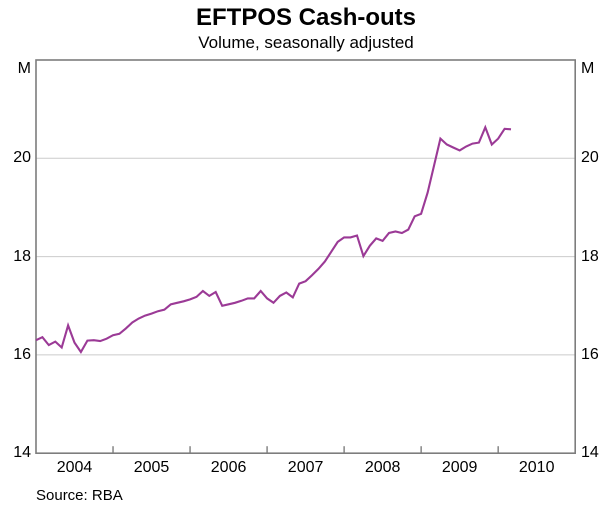 The height and width of the screenshot is (510, 612). Describe the element at coordinates (590, 256) in the screenshot. I see `y-tick-label-right: 18` at that location.